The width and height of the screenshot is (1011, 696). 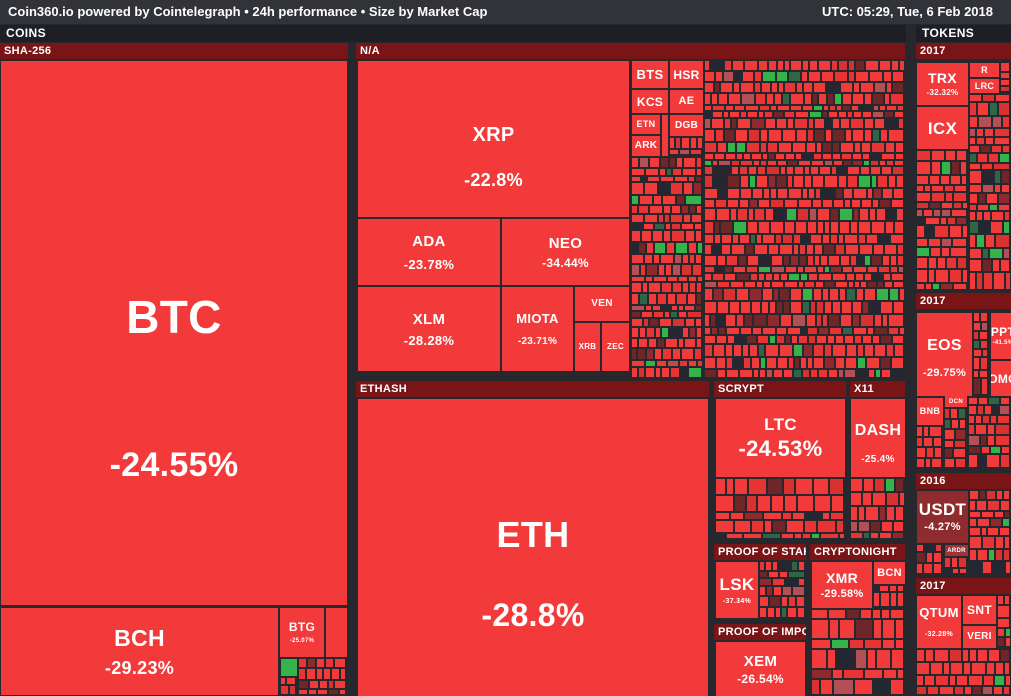 I want to click on tile-usdt: USDT -4.27%, so click(x=942, y=517).